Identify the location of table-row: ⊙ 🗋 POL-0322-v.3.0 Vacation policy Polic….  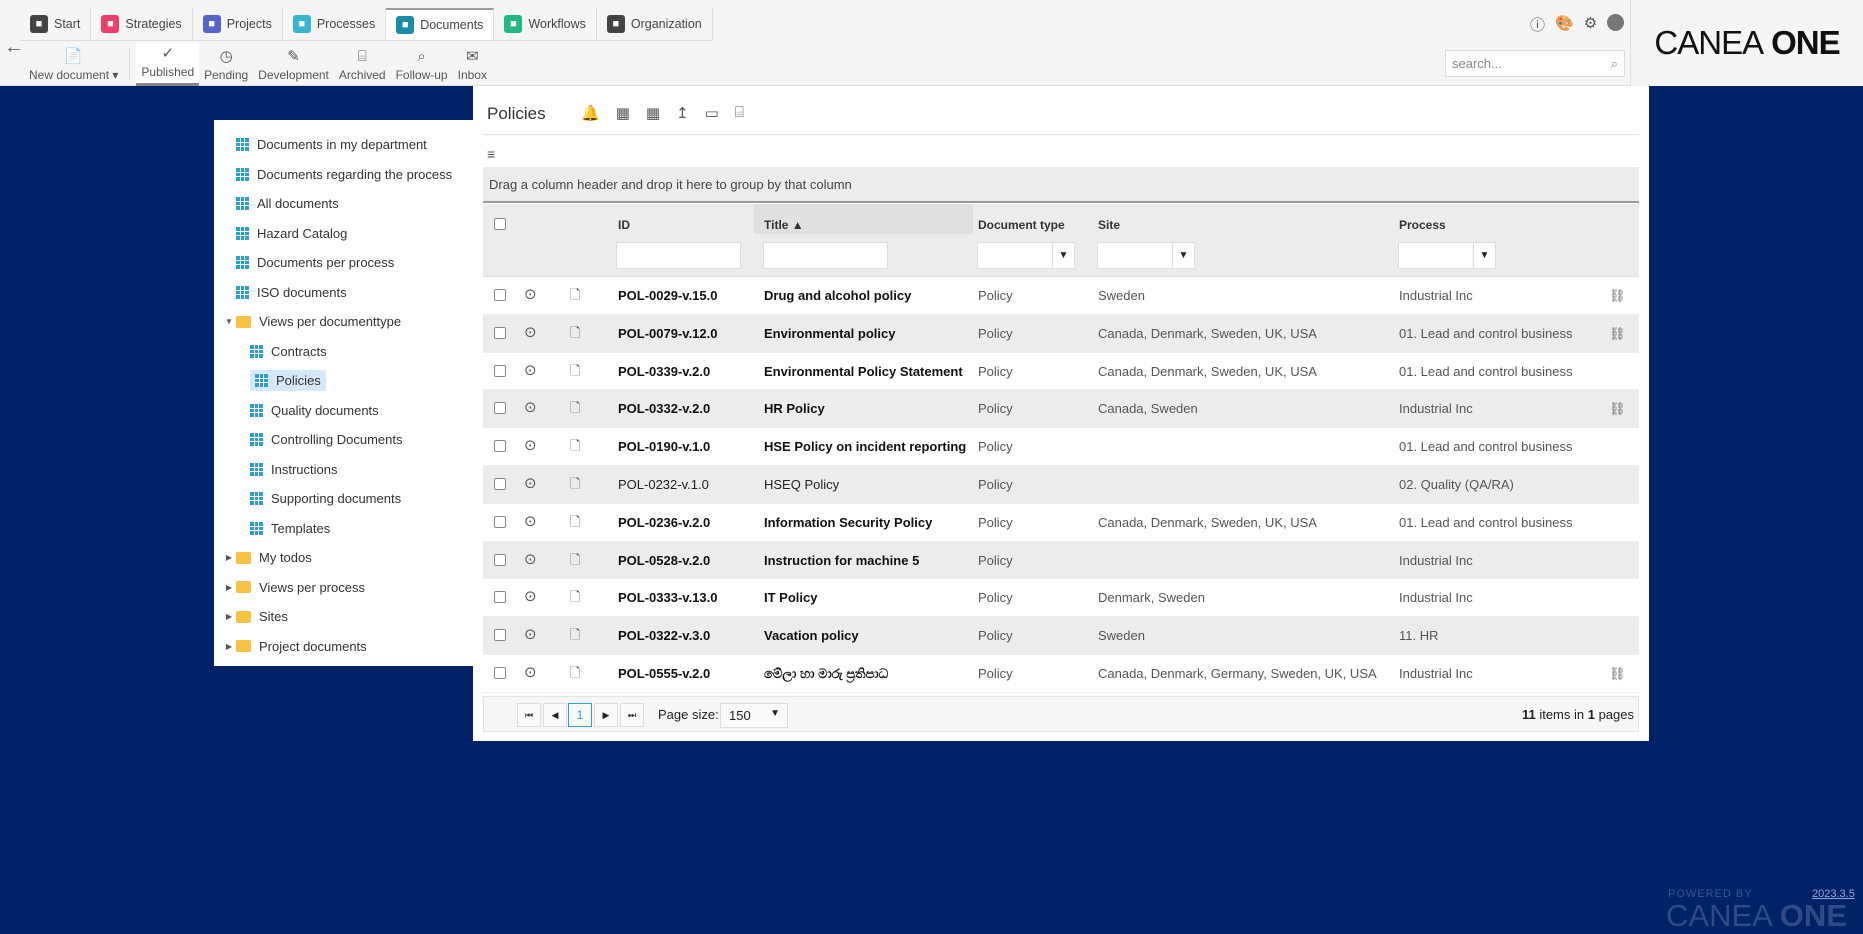
(1061, 636).